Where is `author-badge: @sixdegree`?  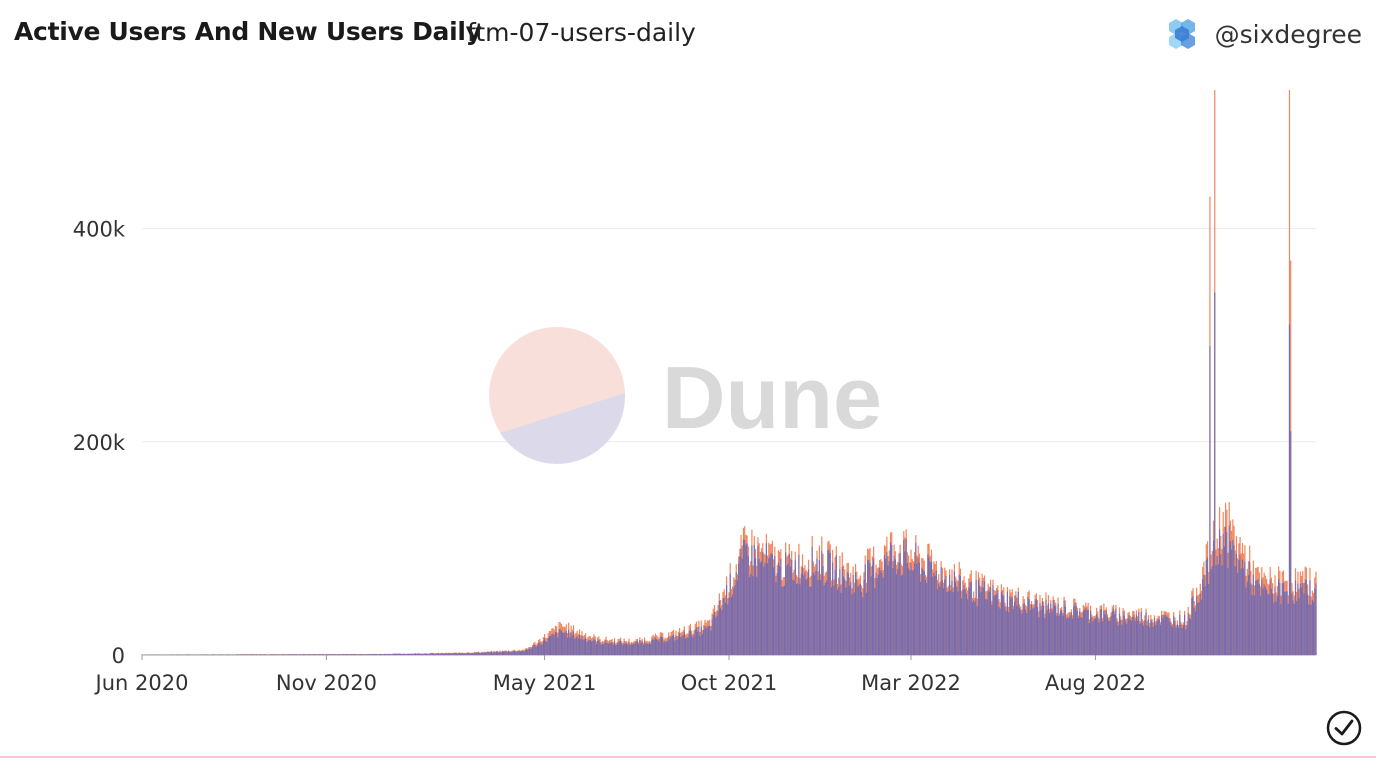
author-badge: @sixdegree is located at coordinates (1263, 34).